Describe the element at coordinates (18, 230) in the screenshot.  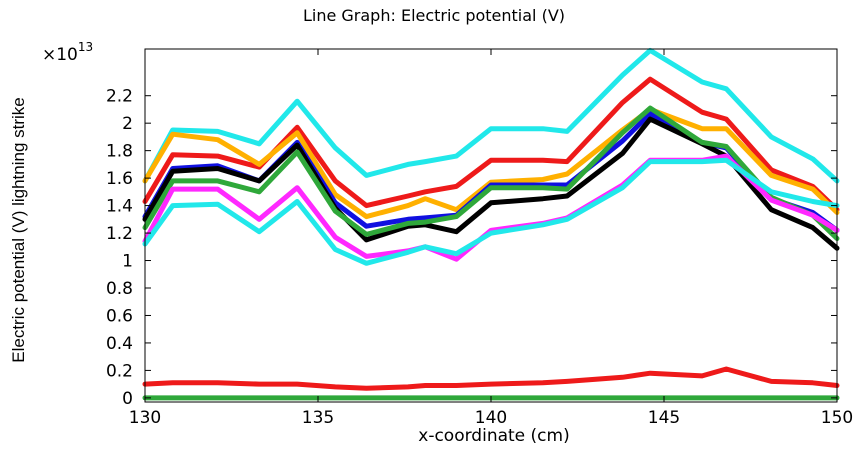
I see `y-axis-label: Electric potential (V) lightning strike` at that location.